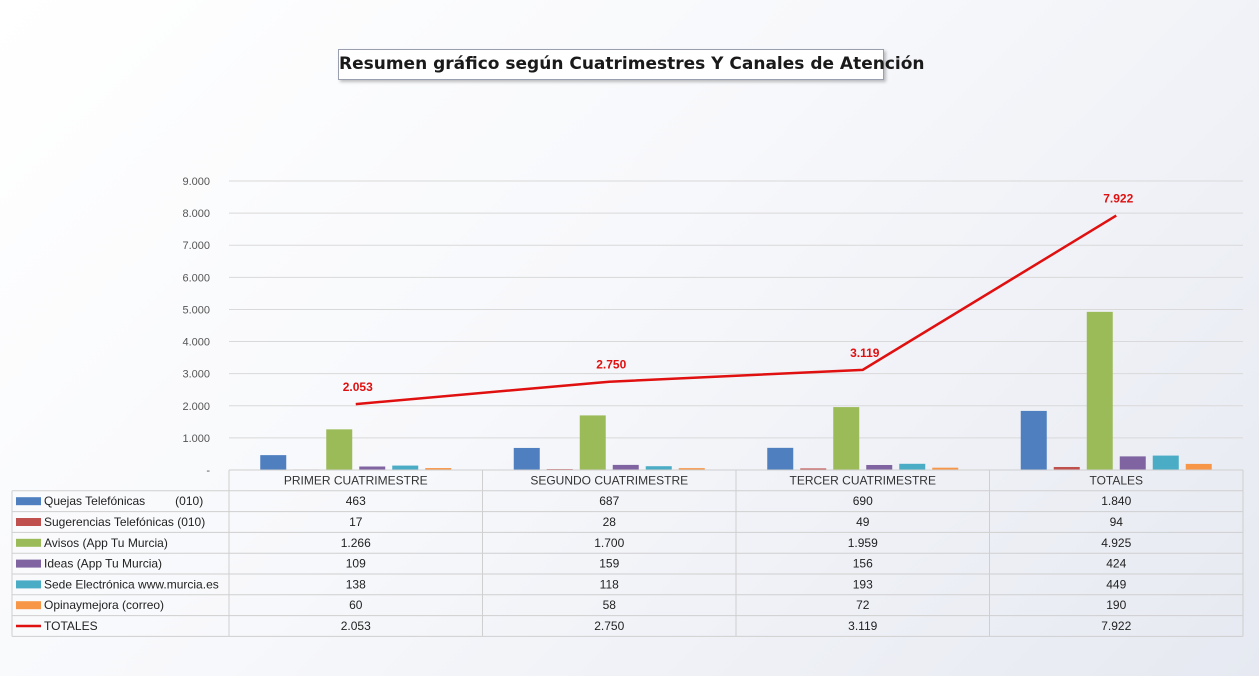 The height and width of the screenshot is (676, 1259). What do you see at coordinates (104, 605) in the screenshot?
I see `legend-label: Opinaymejora (correo)` at bounding box center [104, 605].